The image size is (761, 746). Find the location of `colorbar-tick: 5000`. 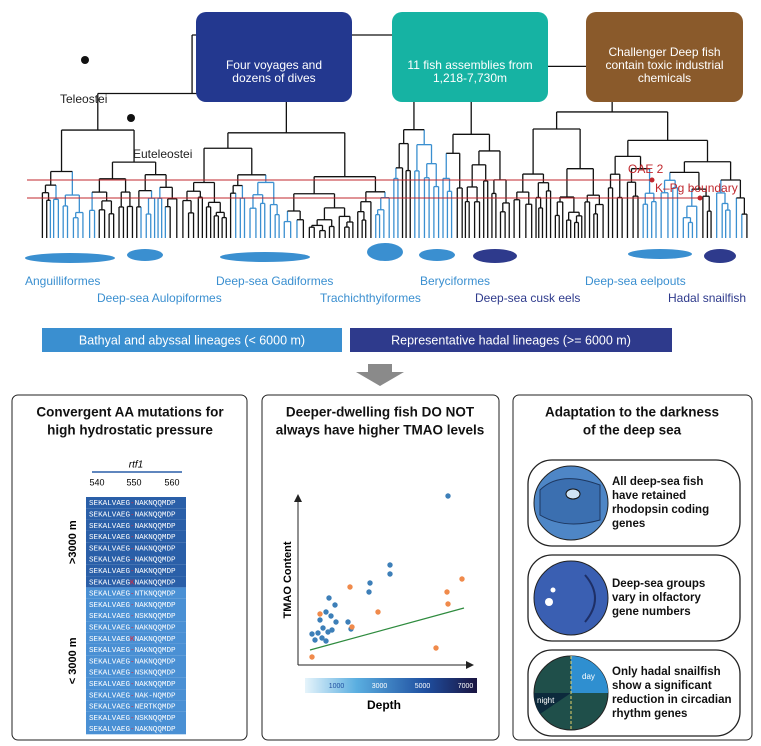

colorbar-tick: 5000 is located at coordinates (423, 686).